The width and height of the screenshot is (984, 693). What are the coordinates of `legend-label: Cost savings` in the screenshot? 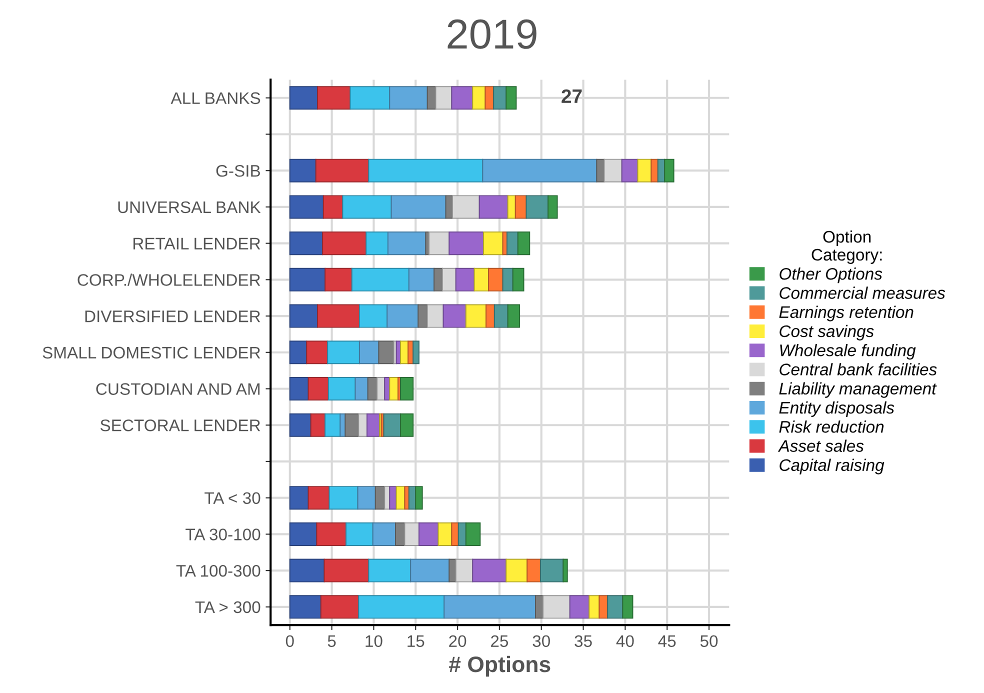 It's located at (827, 332).